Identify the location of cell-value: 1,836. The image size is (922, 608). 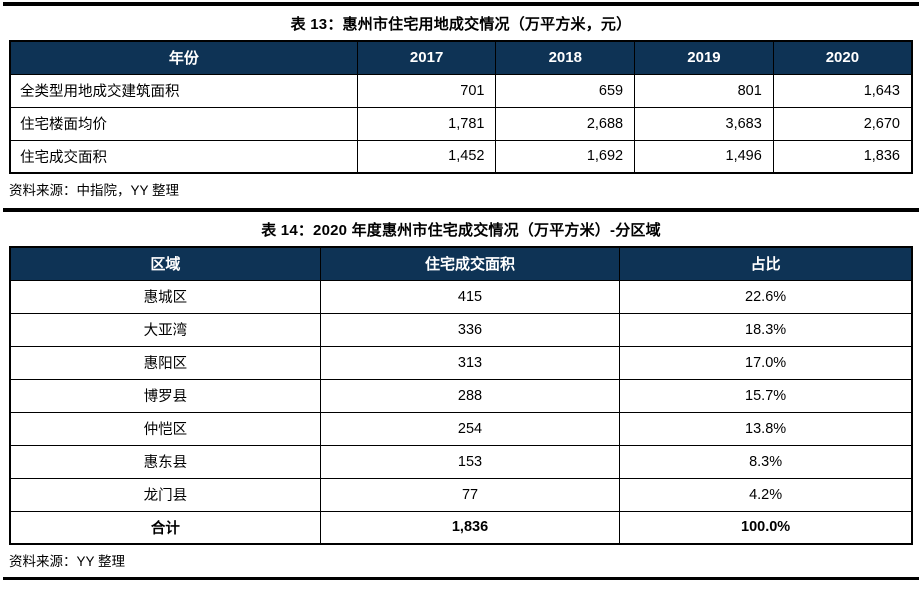
(842, 156).